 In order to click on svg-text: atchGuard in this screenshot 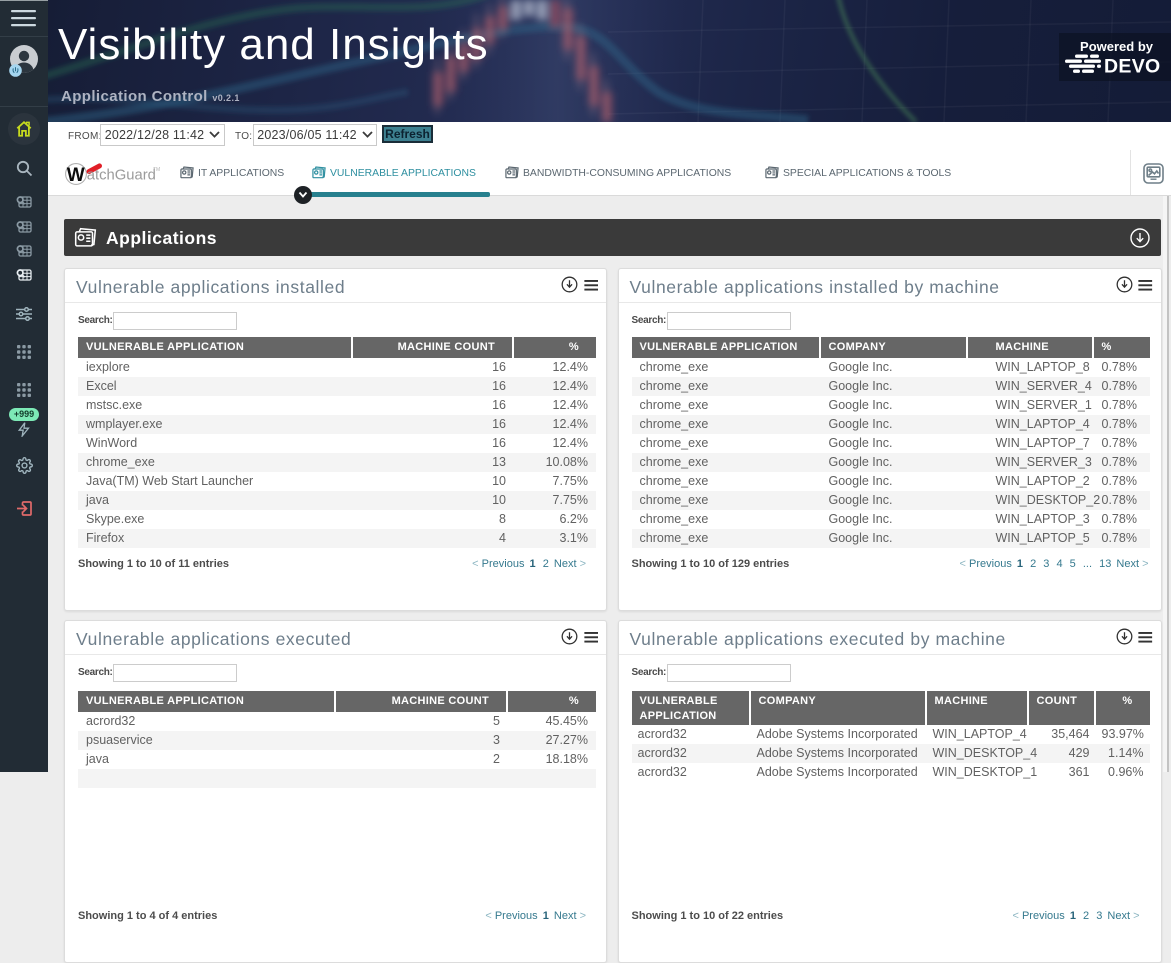, I will do `click(121, 176)`.